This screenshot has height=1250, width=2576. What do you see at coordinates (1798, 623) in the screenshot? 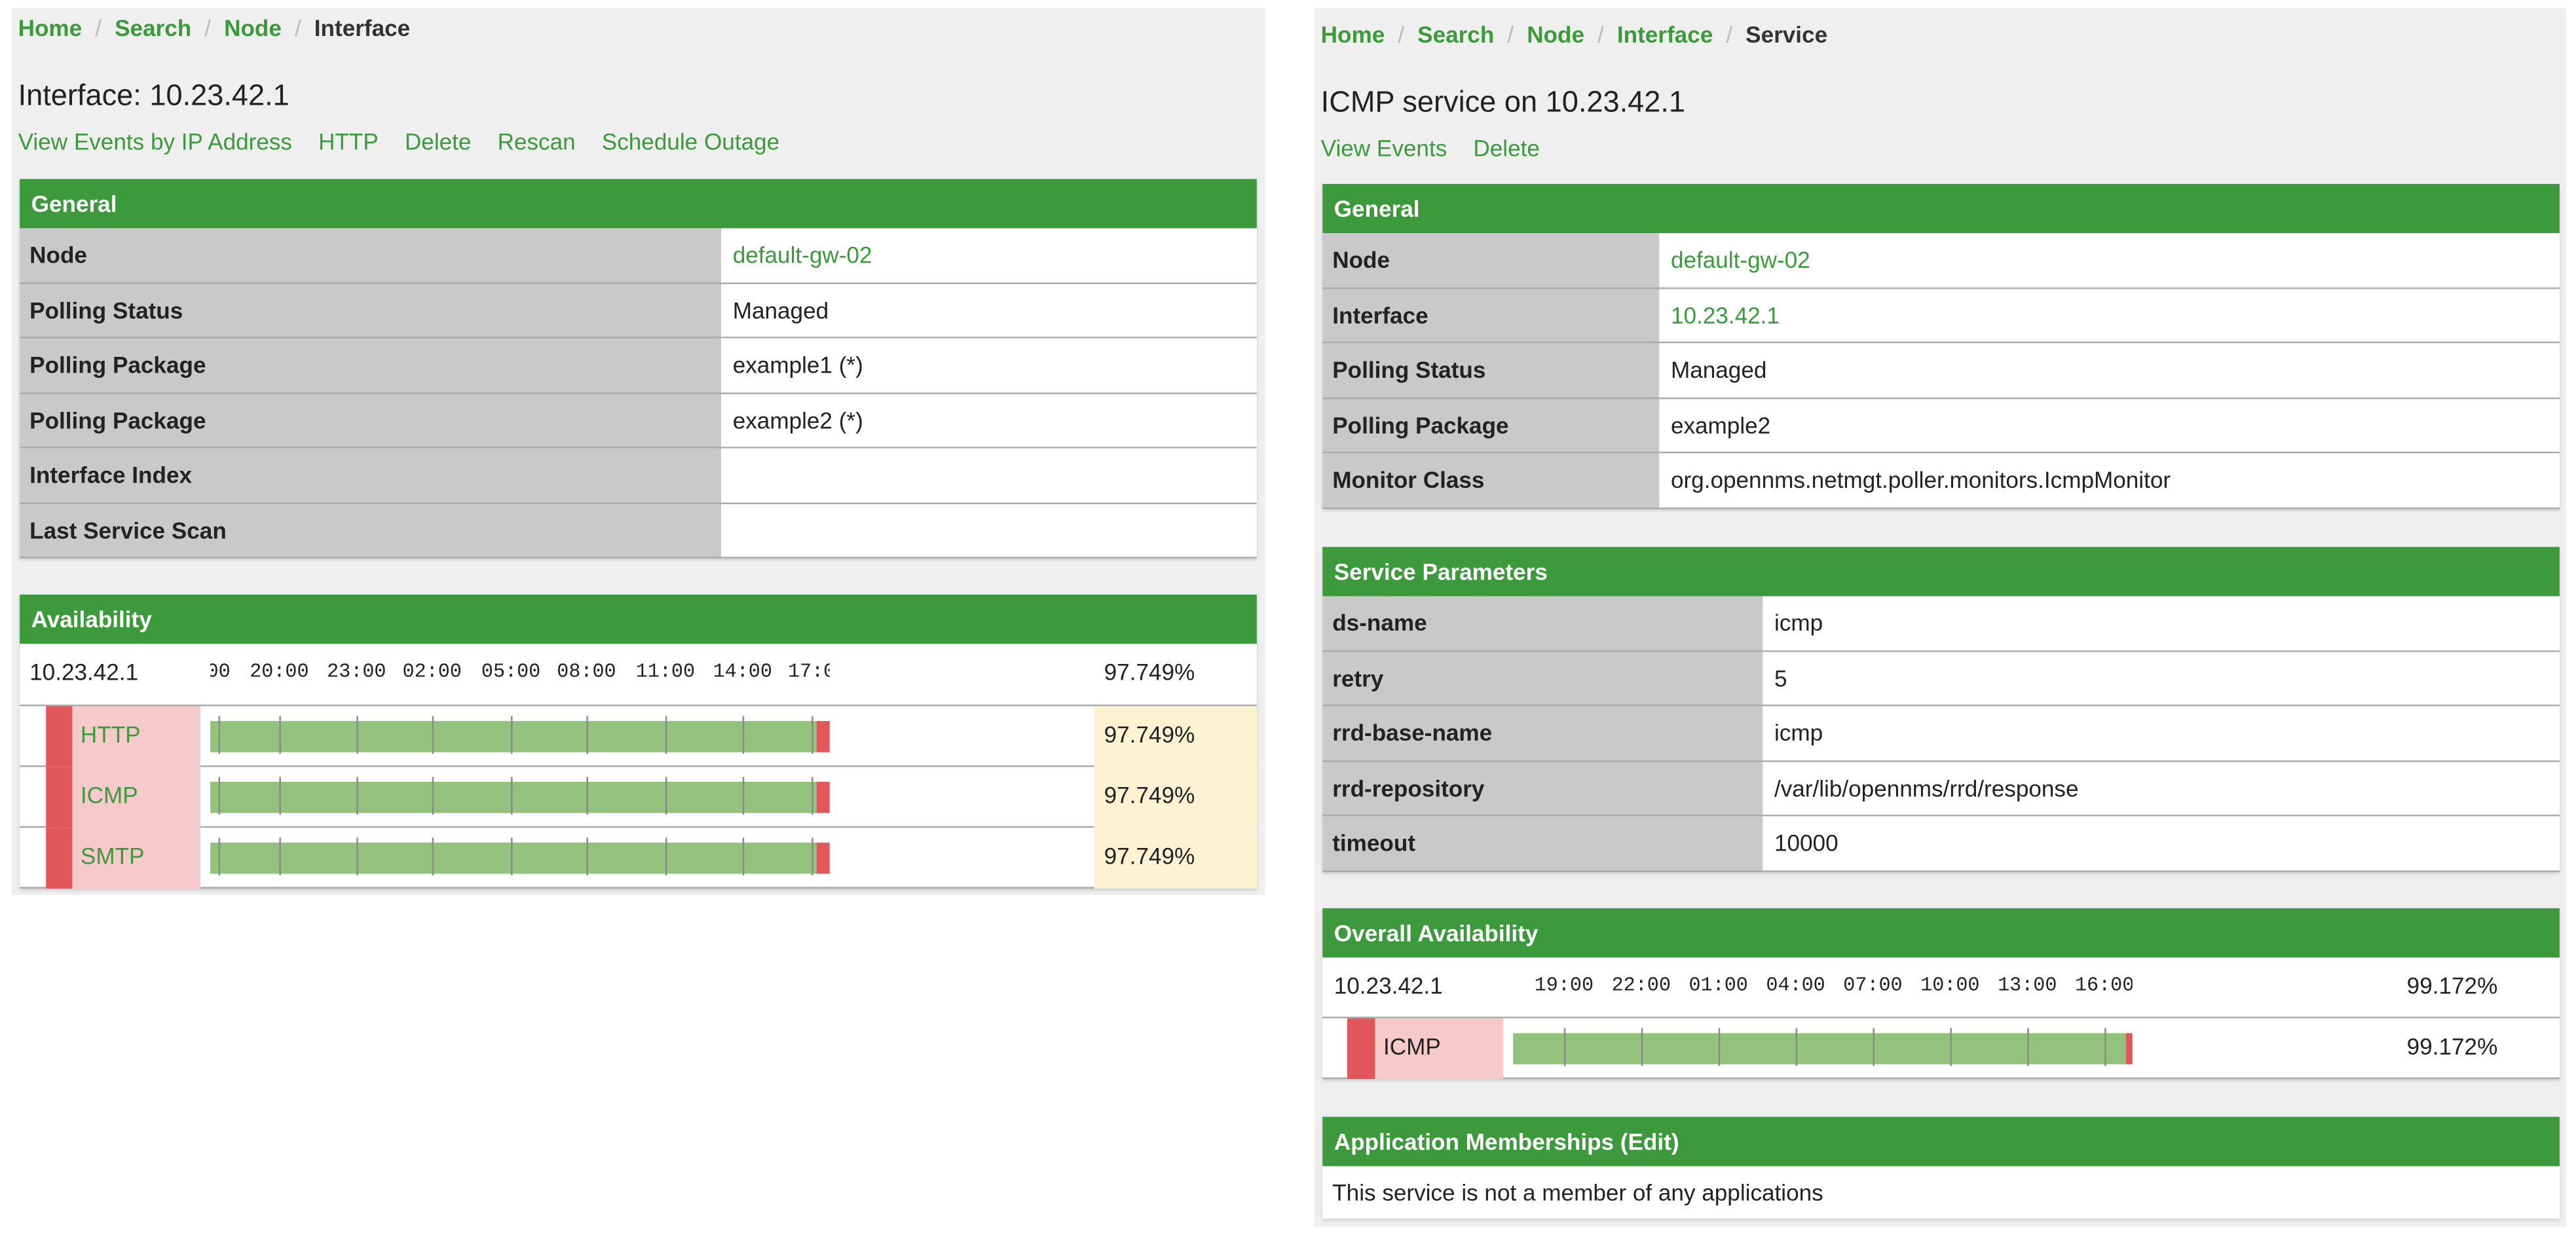
I see `value-text: icmp` at bounding box center [1798, 623].